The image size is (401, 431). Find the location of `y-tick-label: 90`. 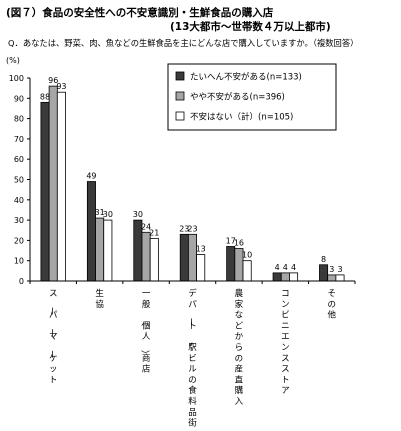

y-tick-label: 90 is located at coordinates (19, 98).